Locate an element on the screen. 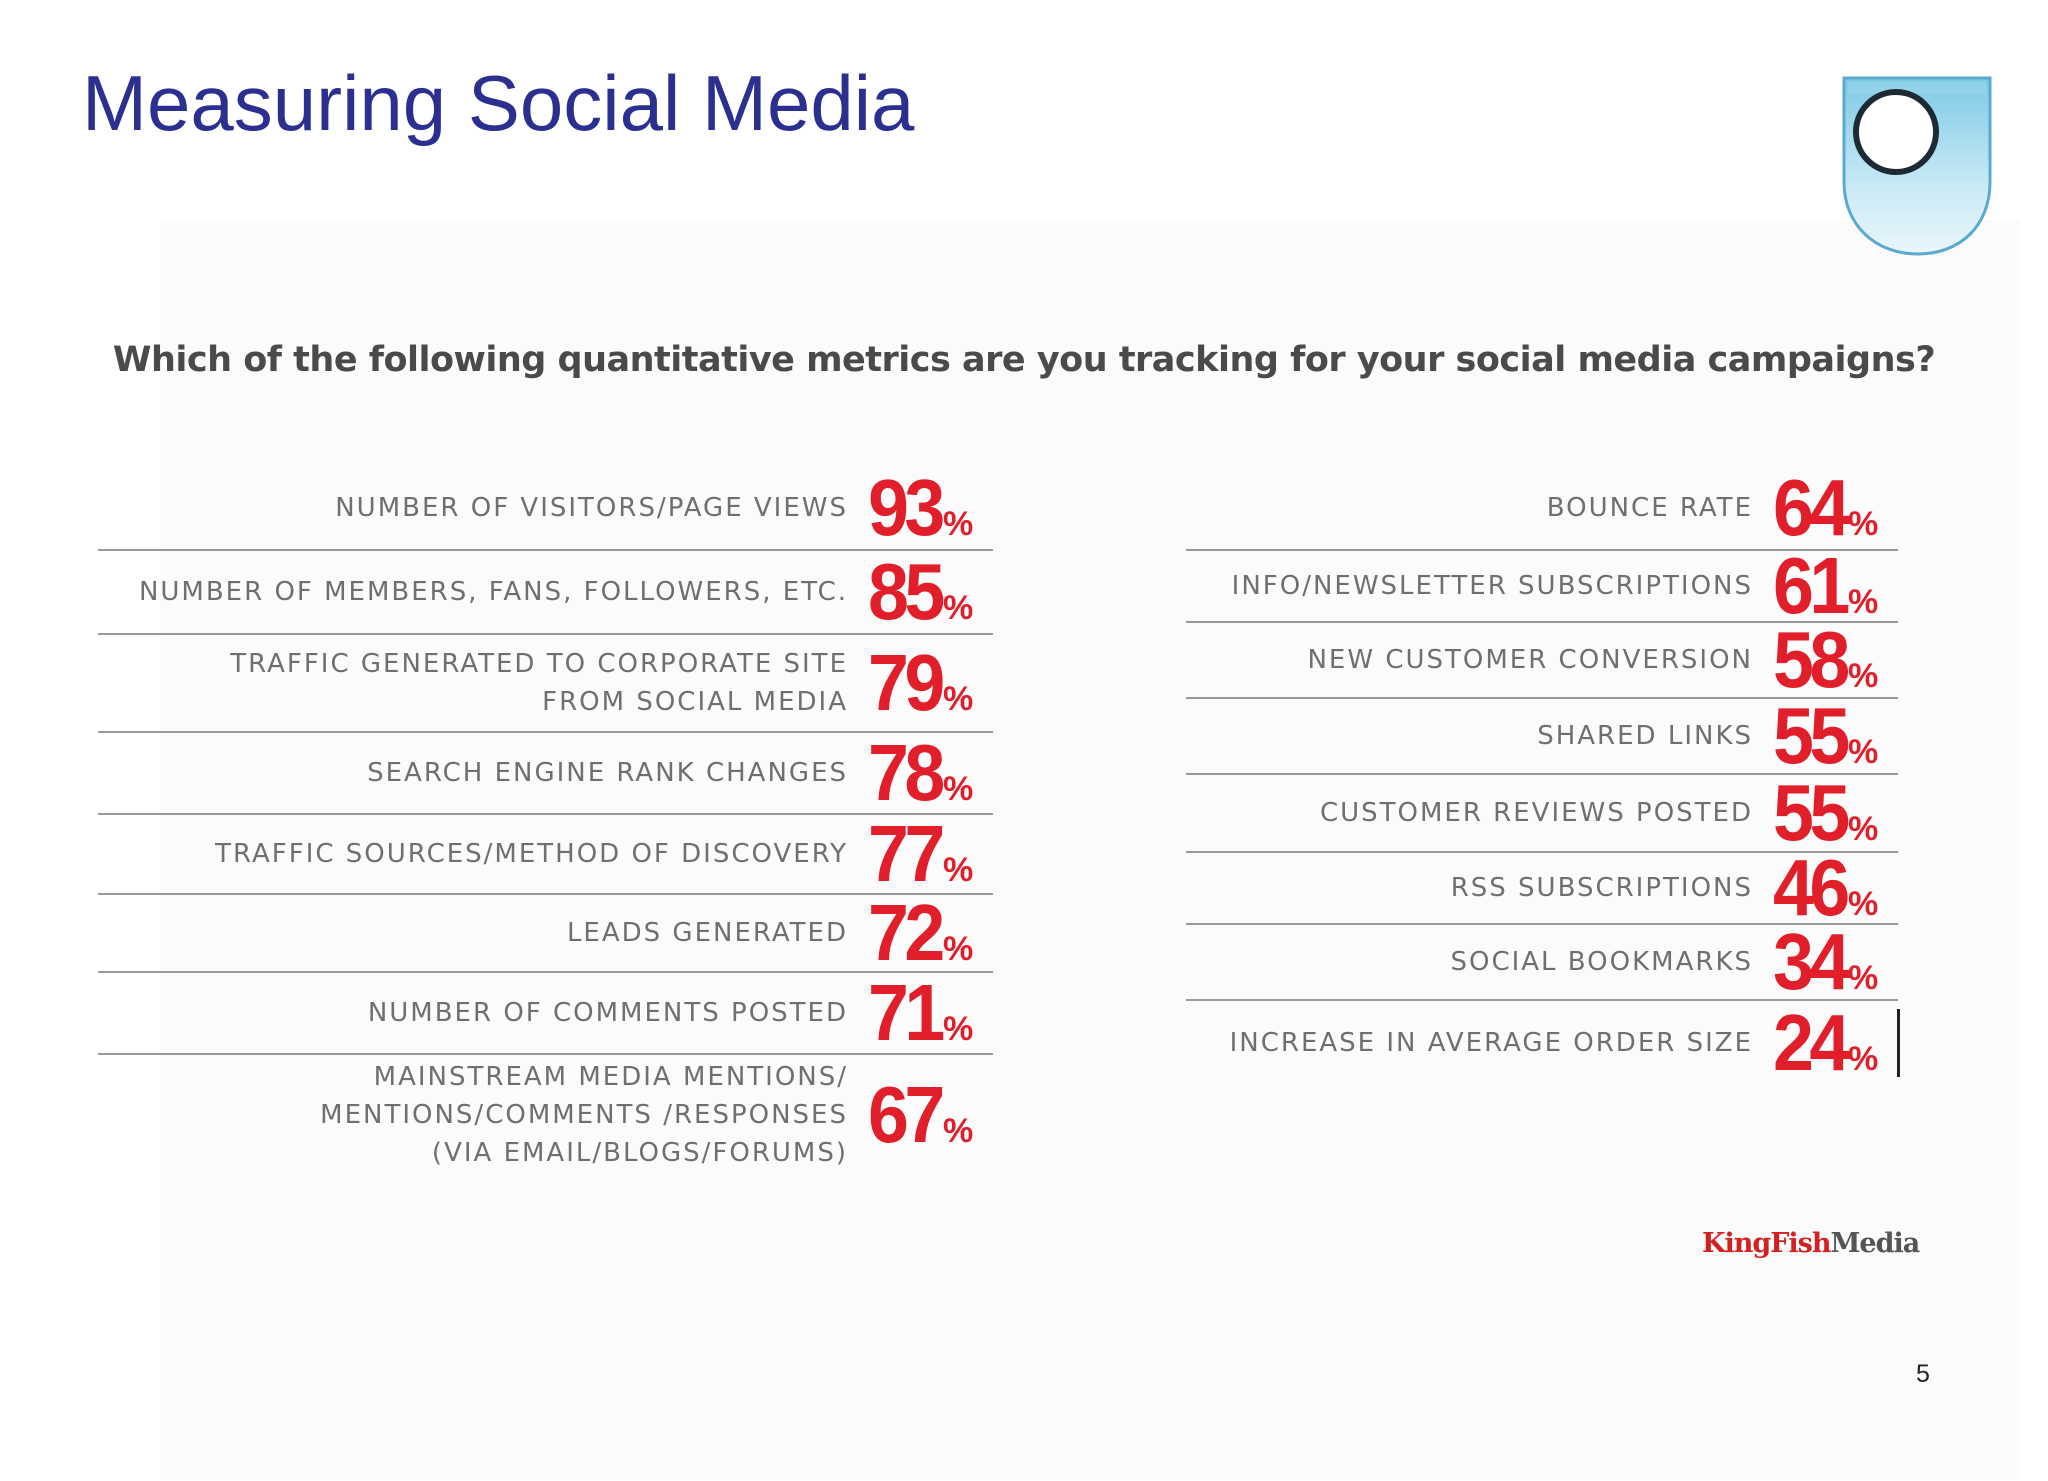 This screenshot has height=1481, width=2048. metric-label: NUMBER OF COMMENTS POSTED is located at coordinates (483, 1013).